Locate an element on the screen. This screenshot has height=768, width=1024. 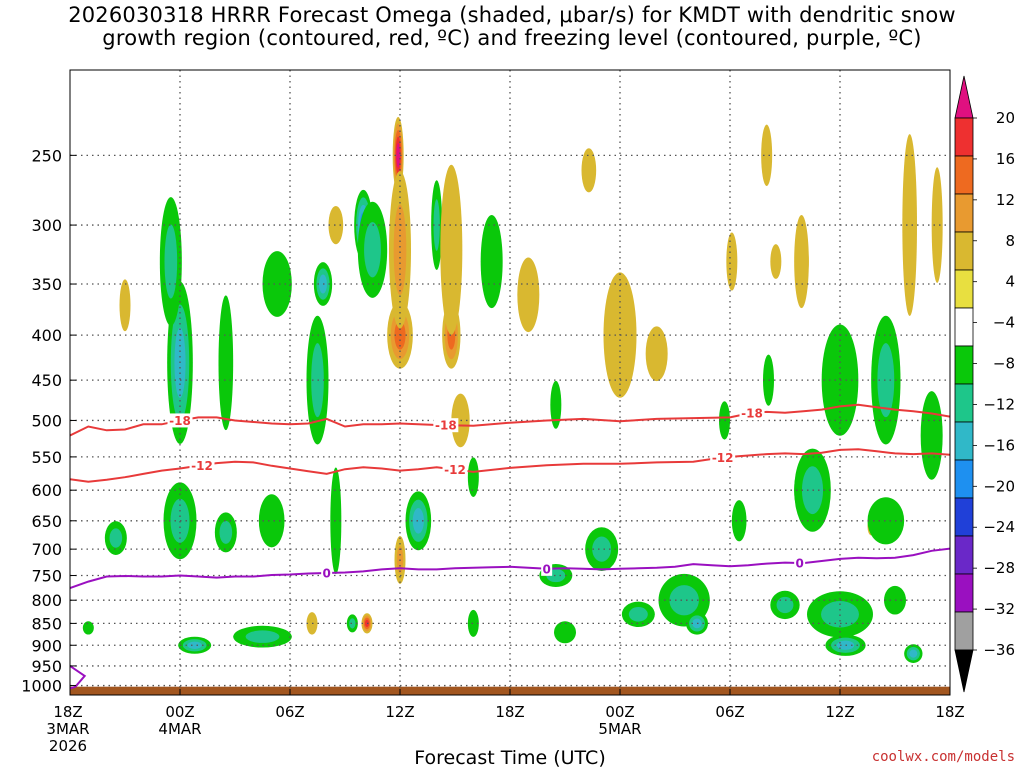
x-tick-label-24h-line1: 18Z is located at coordinates (509, 712).